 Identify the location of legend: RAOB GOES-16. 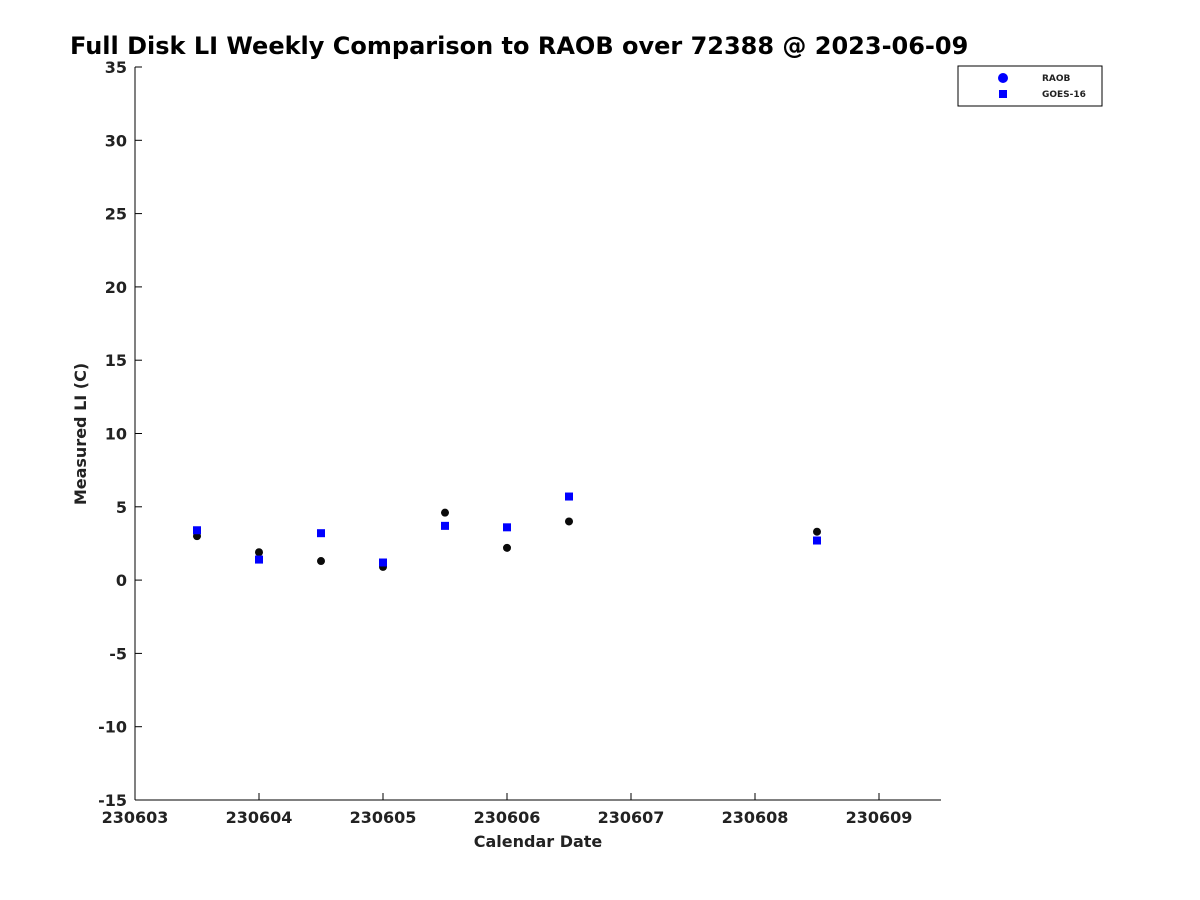
(1030, 86).